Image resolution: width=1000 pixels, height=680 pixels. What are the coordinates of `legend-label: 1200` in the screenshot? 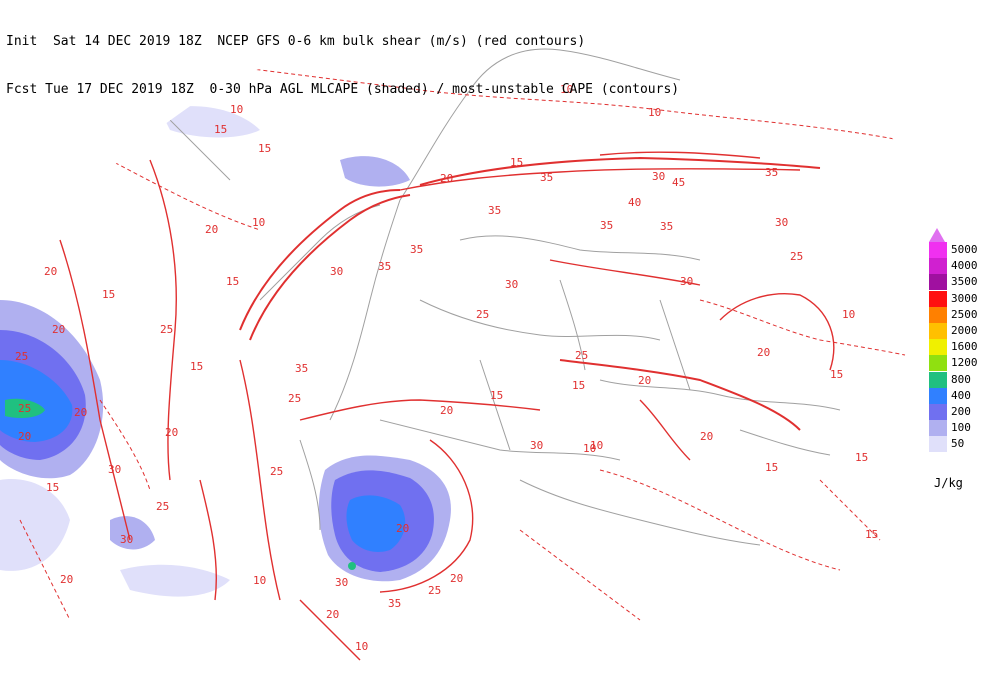 It's located at (964, 363).